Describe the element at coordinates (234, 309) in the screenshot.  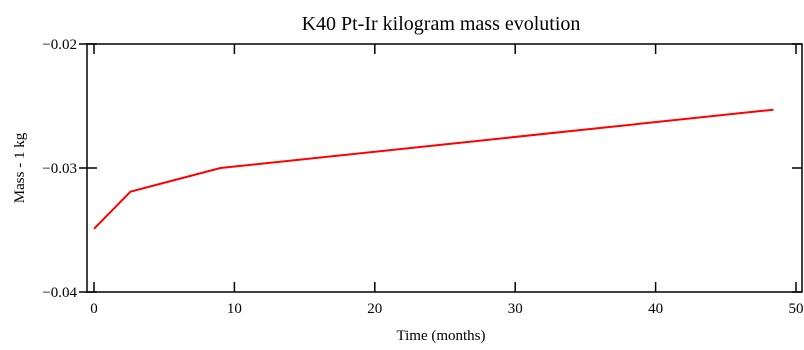
I see `x-tick-label: 10` at that location.